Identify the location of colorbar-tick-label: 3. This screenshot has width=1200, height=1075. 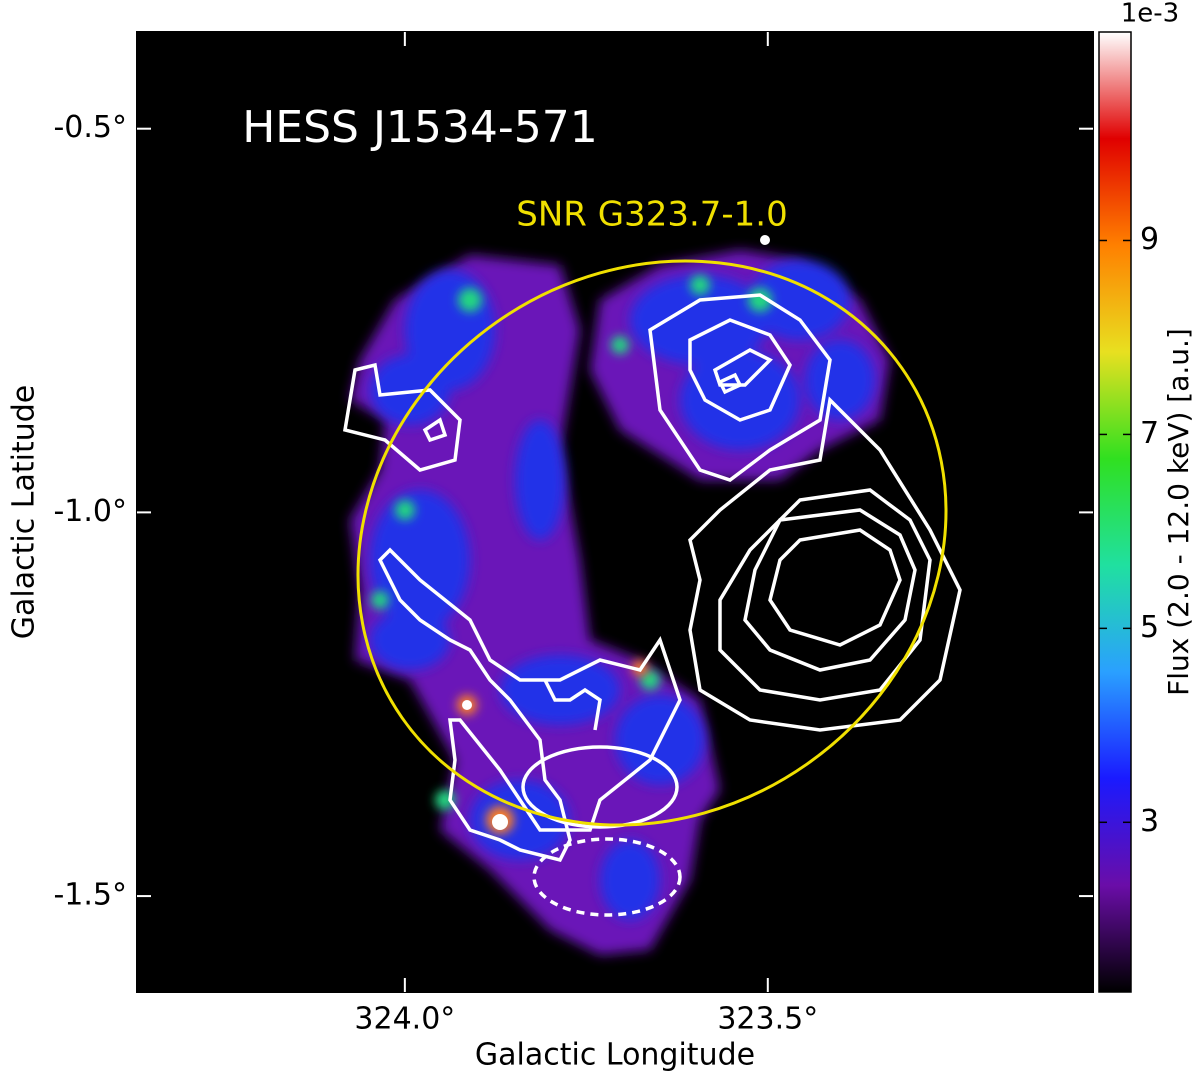
(1149, 821).